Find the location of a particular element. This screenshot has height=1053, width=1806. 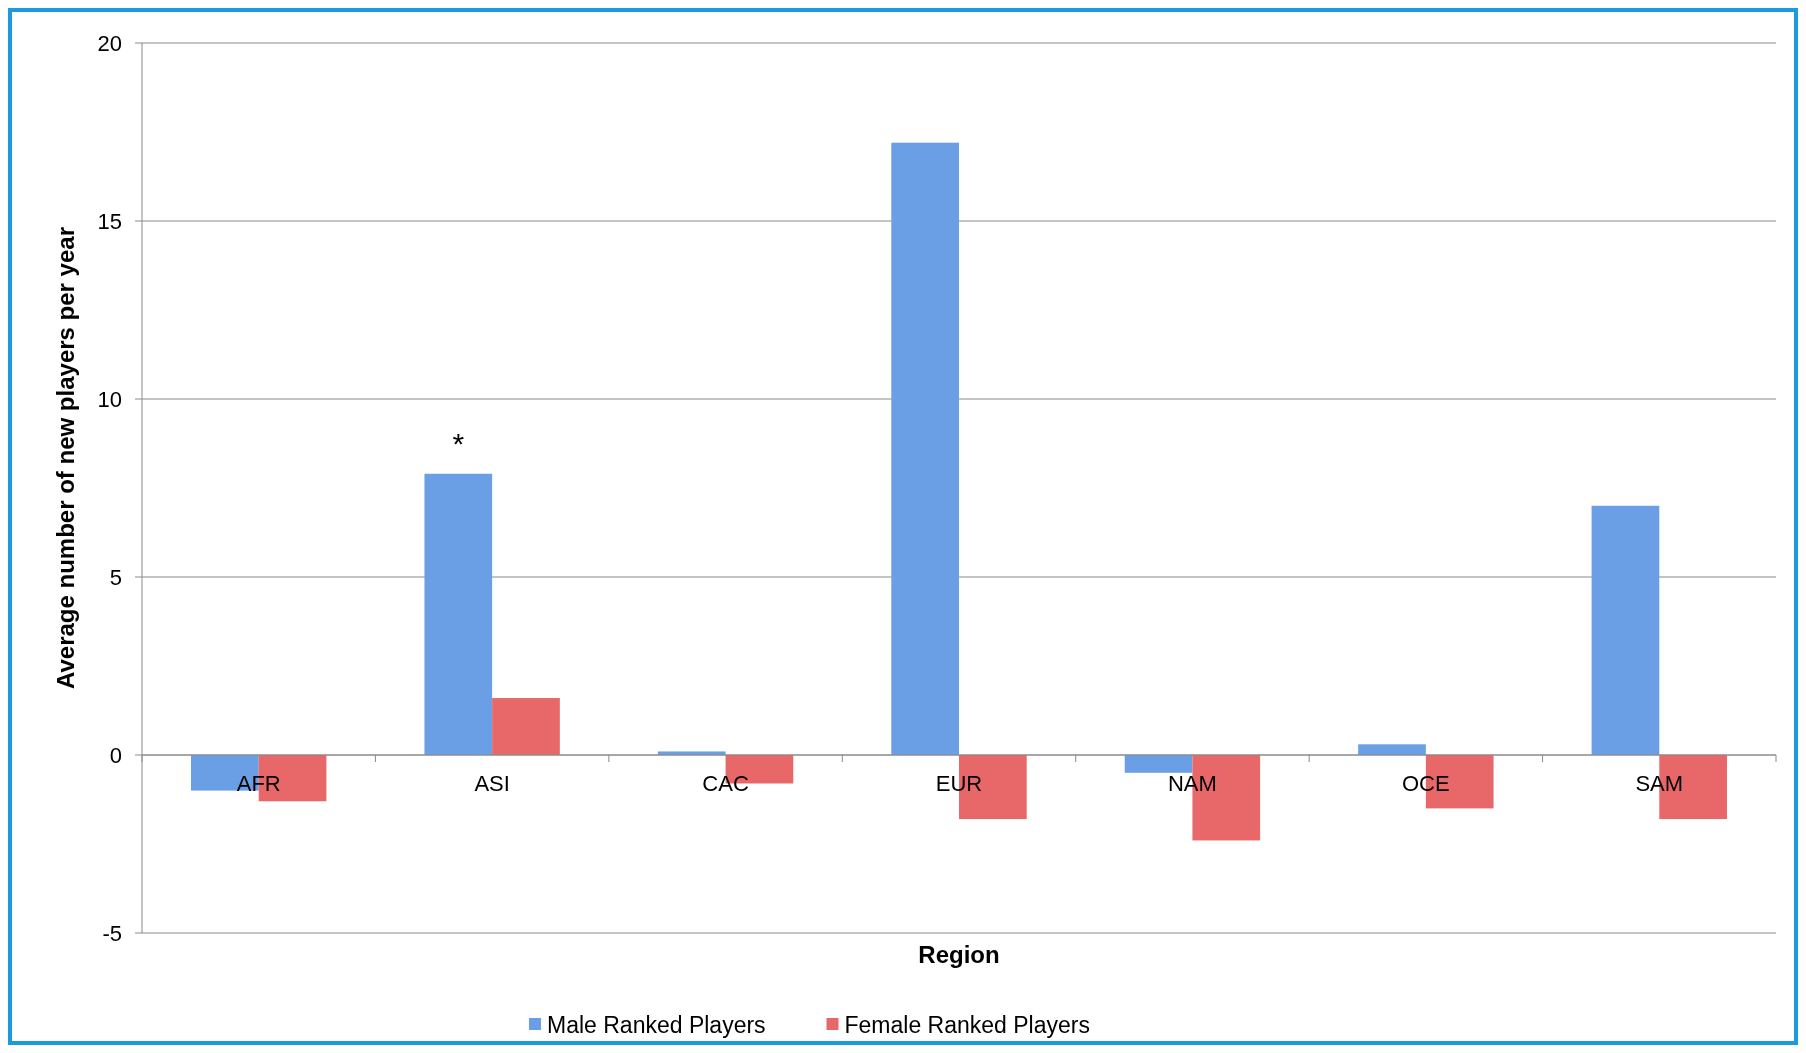

x-tick-label: EUR is located at coordinates (959, 783).